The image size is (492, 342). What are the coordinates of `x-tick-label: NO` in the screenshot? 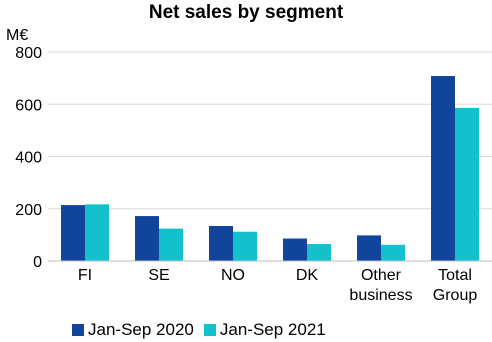 It's located at (233, 275).